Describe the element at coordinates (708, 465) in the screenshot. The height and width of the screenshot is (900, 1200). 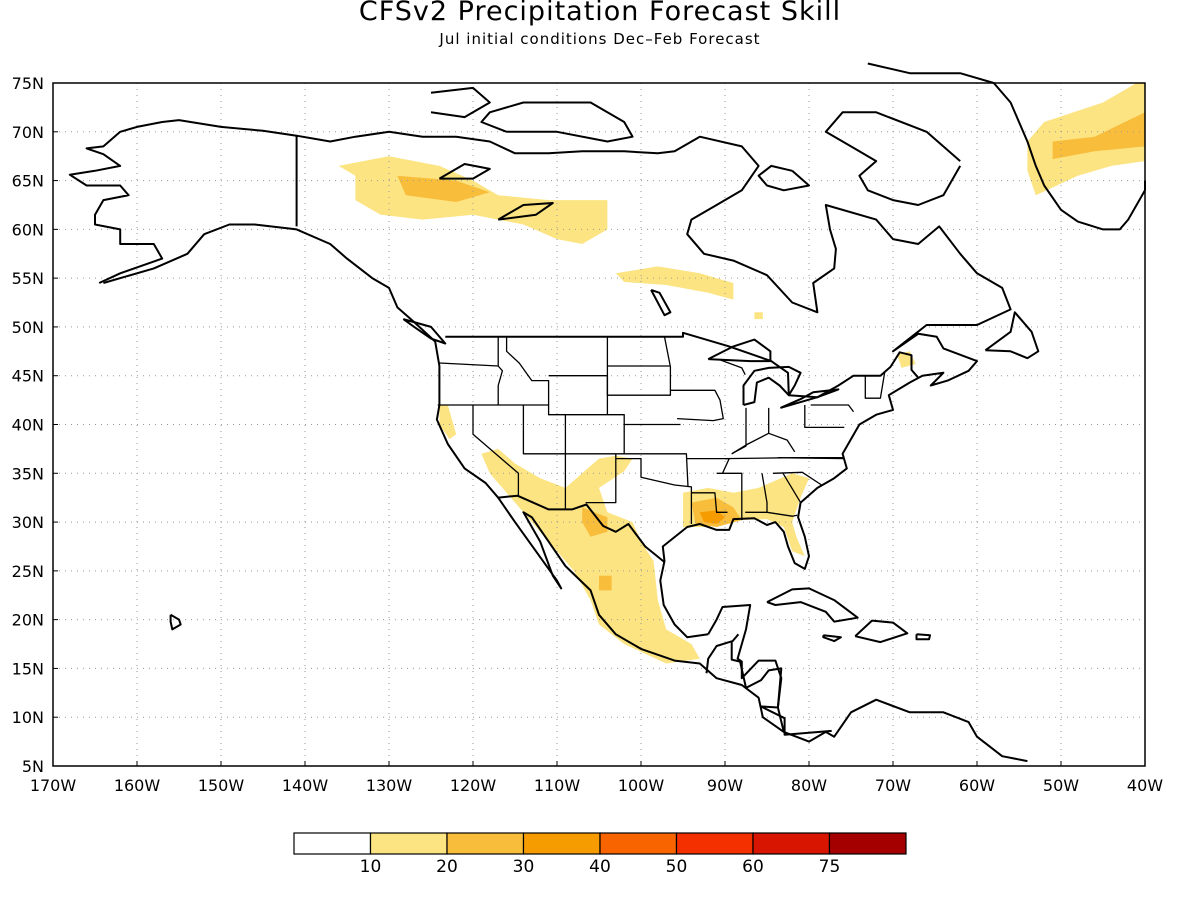
I see `state-border-mo-ar` at that location.